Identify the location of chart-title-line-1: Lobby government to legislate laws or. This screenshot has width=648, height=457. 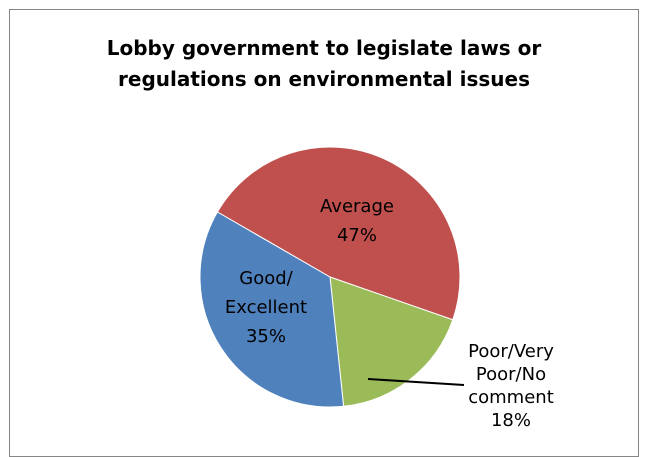
(324, 48).